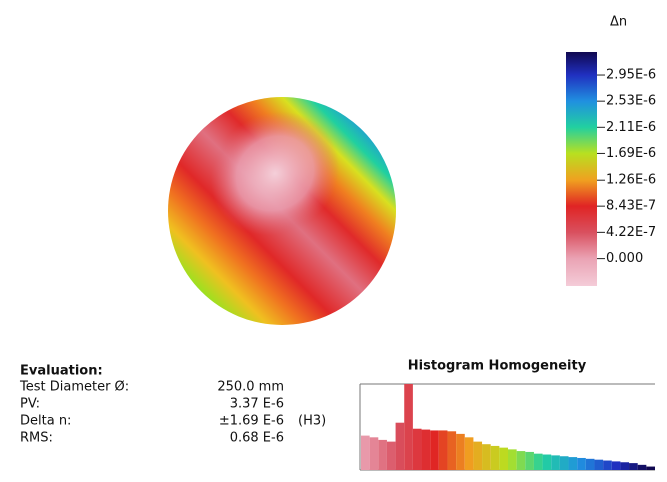 The height and width of the screenshot is (482, 667). Describe the element at coordinates (251, 421) in the screenshot. I see `evaluation-value: ±1.69 E-6` at that location.